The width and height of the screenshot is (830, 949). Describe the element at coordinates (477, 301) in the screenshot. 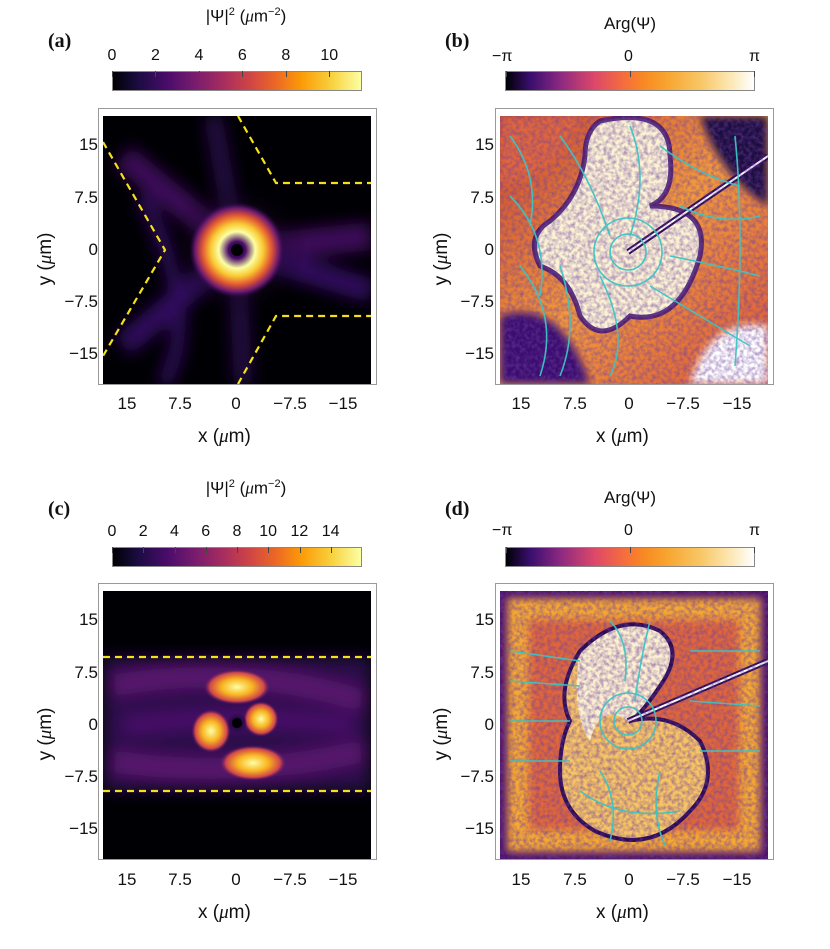

I see `y-tick-b-3: −7.5` at that location.